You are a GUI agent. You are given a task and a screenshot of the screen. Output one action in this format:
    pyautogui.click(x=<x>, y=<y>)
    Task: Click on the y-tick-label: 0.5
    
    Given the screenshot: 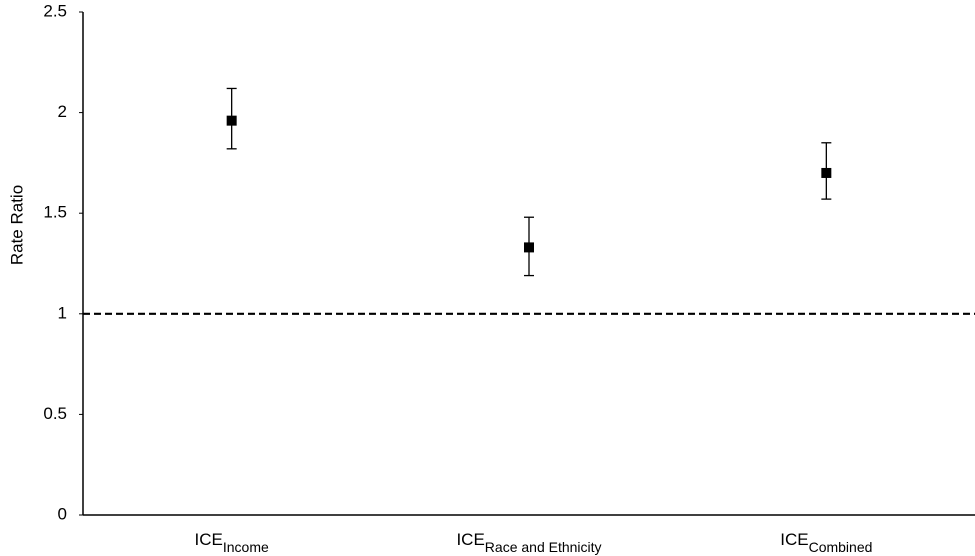 What is the action you would take?
    pyautogui.click(x=55, y=413)
    